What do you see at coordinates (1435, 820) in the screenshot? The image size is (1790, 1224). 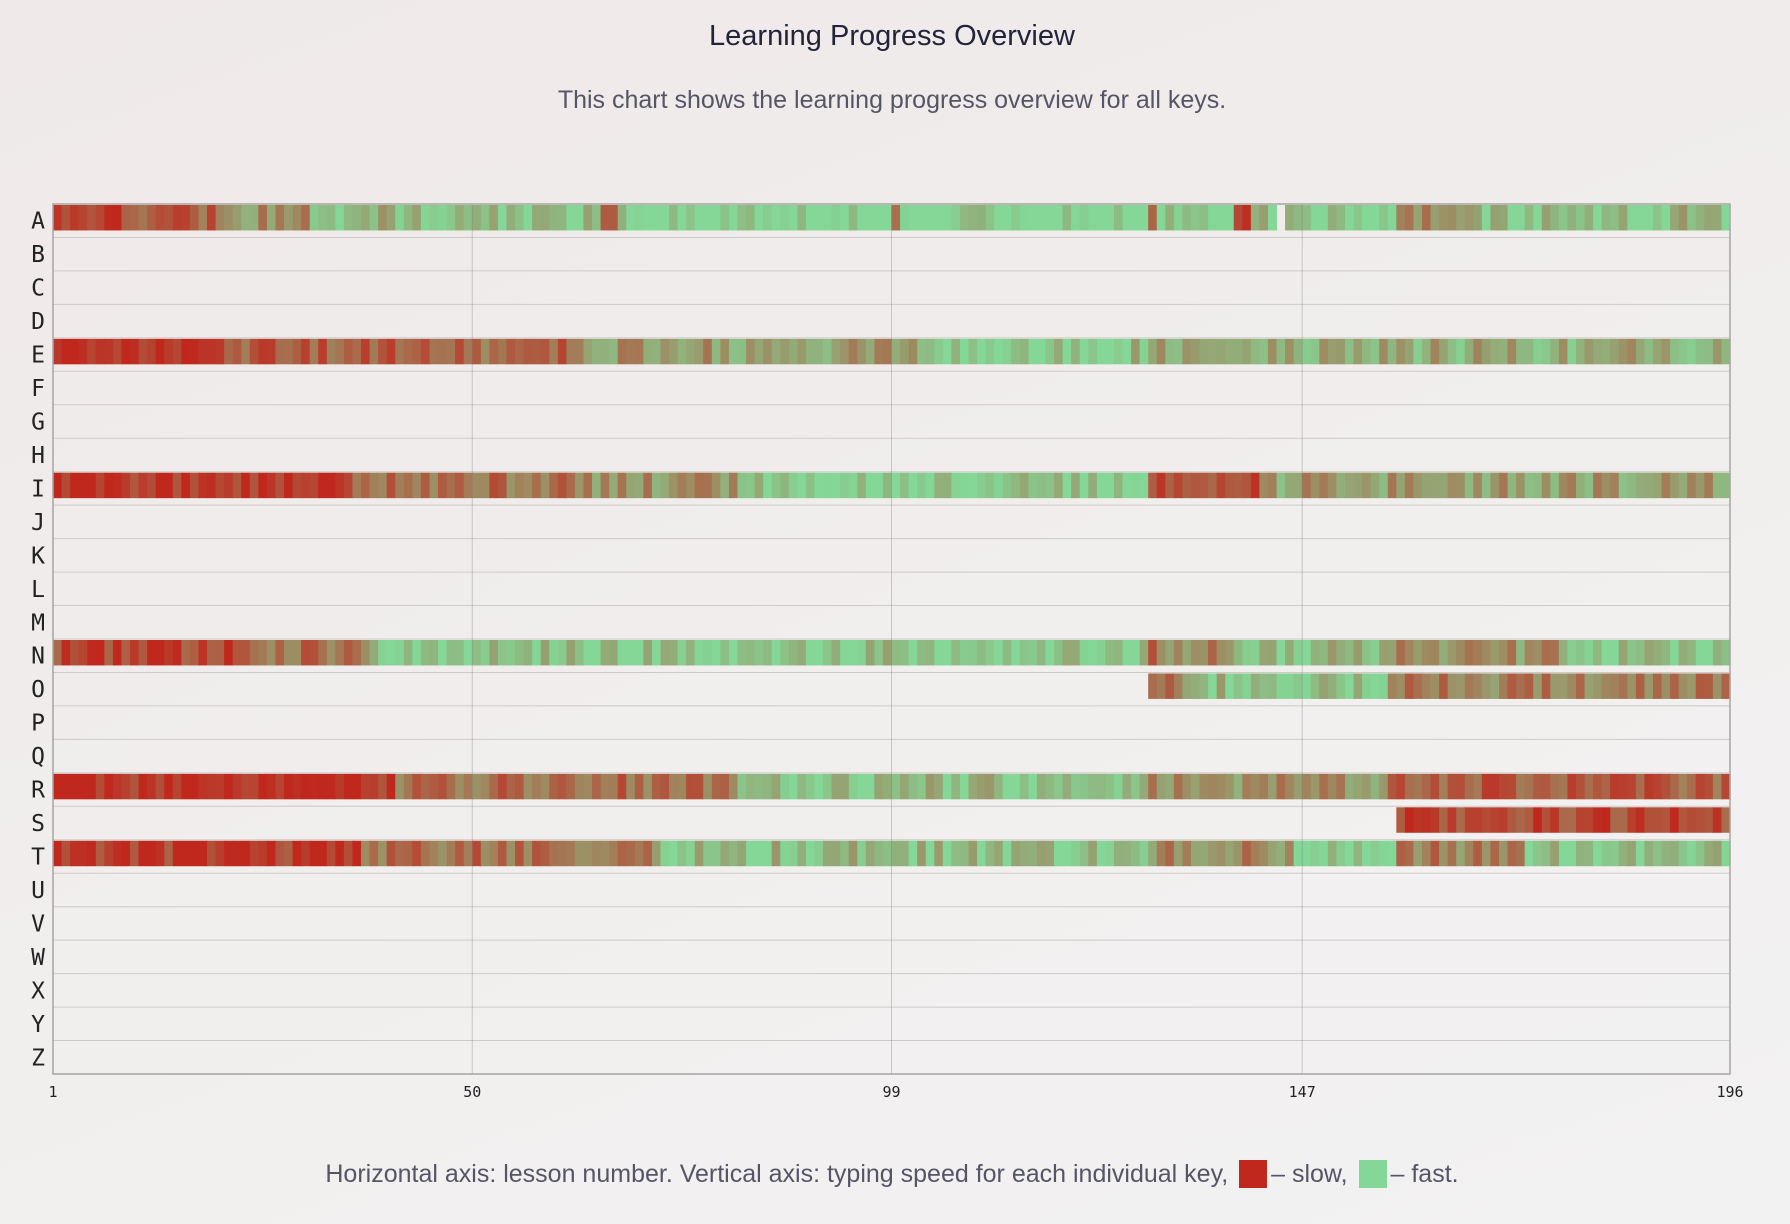 I see `heat-cell-s` at bounding box center [1435, 820].